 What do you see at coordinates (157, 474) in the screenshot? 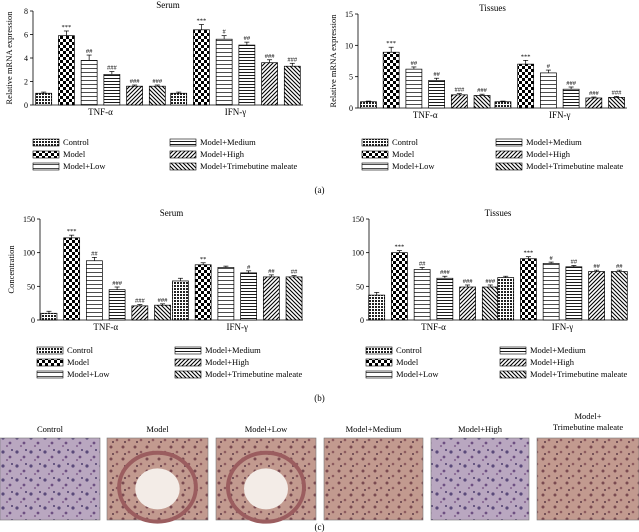
I see `histology-image-2: Model` at bounding box center [157, 474].